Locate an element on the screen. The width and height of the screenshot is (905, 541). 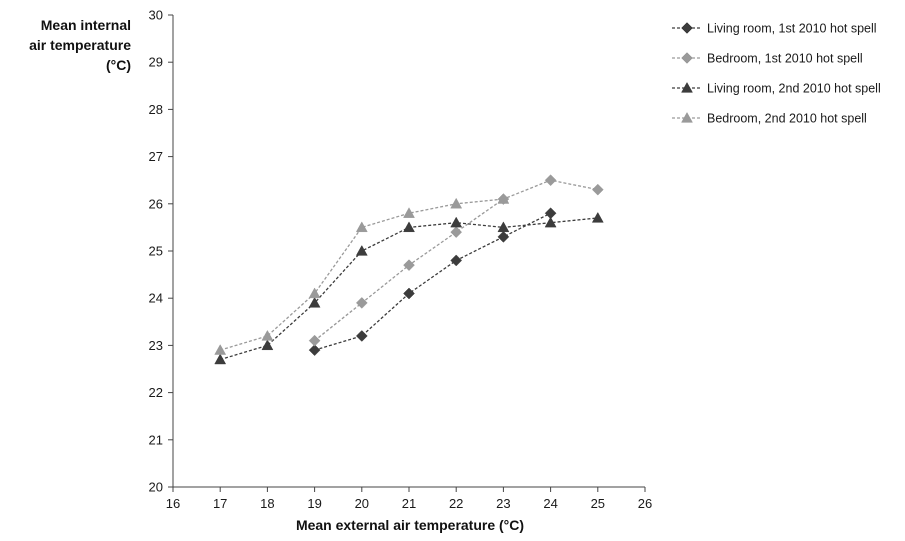
y-axis-title-line: (°C) is located at coordinates (118, 65).